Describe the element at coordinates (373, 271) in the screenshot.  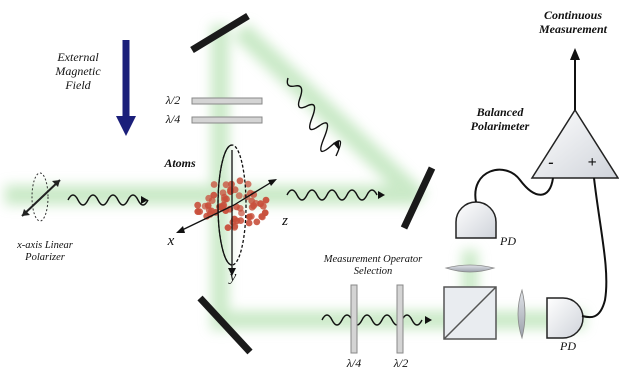
I see `measurement-selection-line-2: Selection` at that location.